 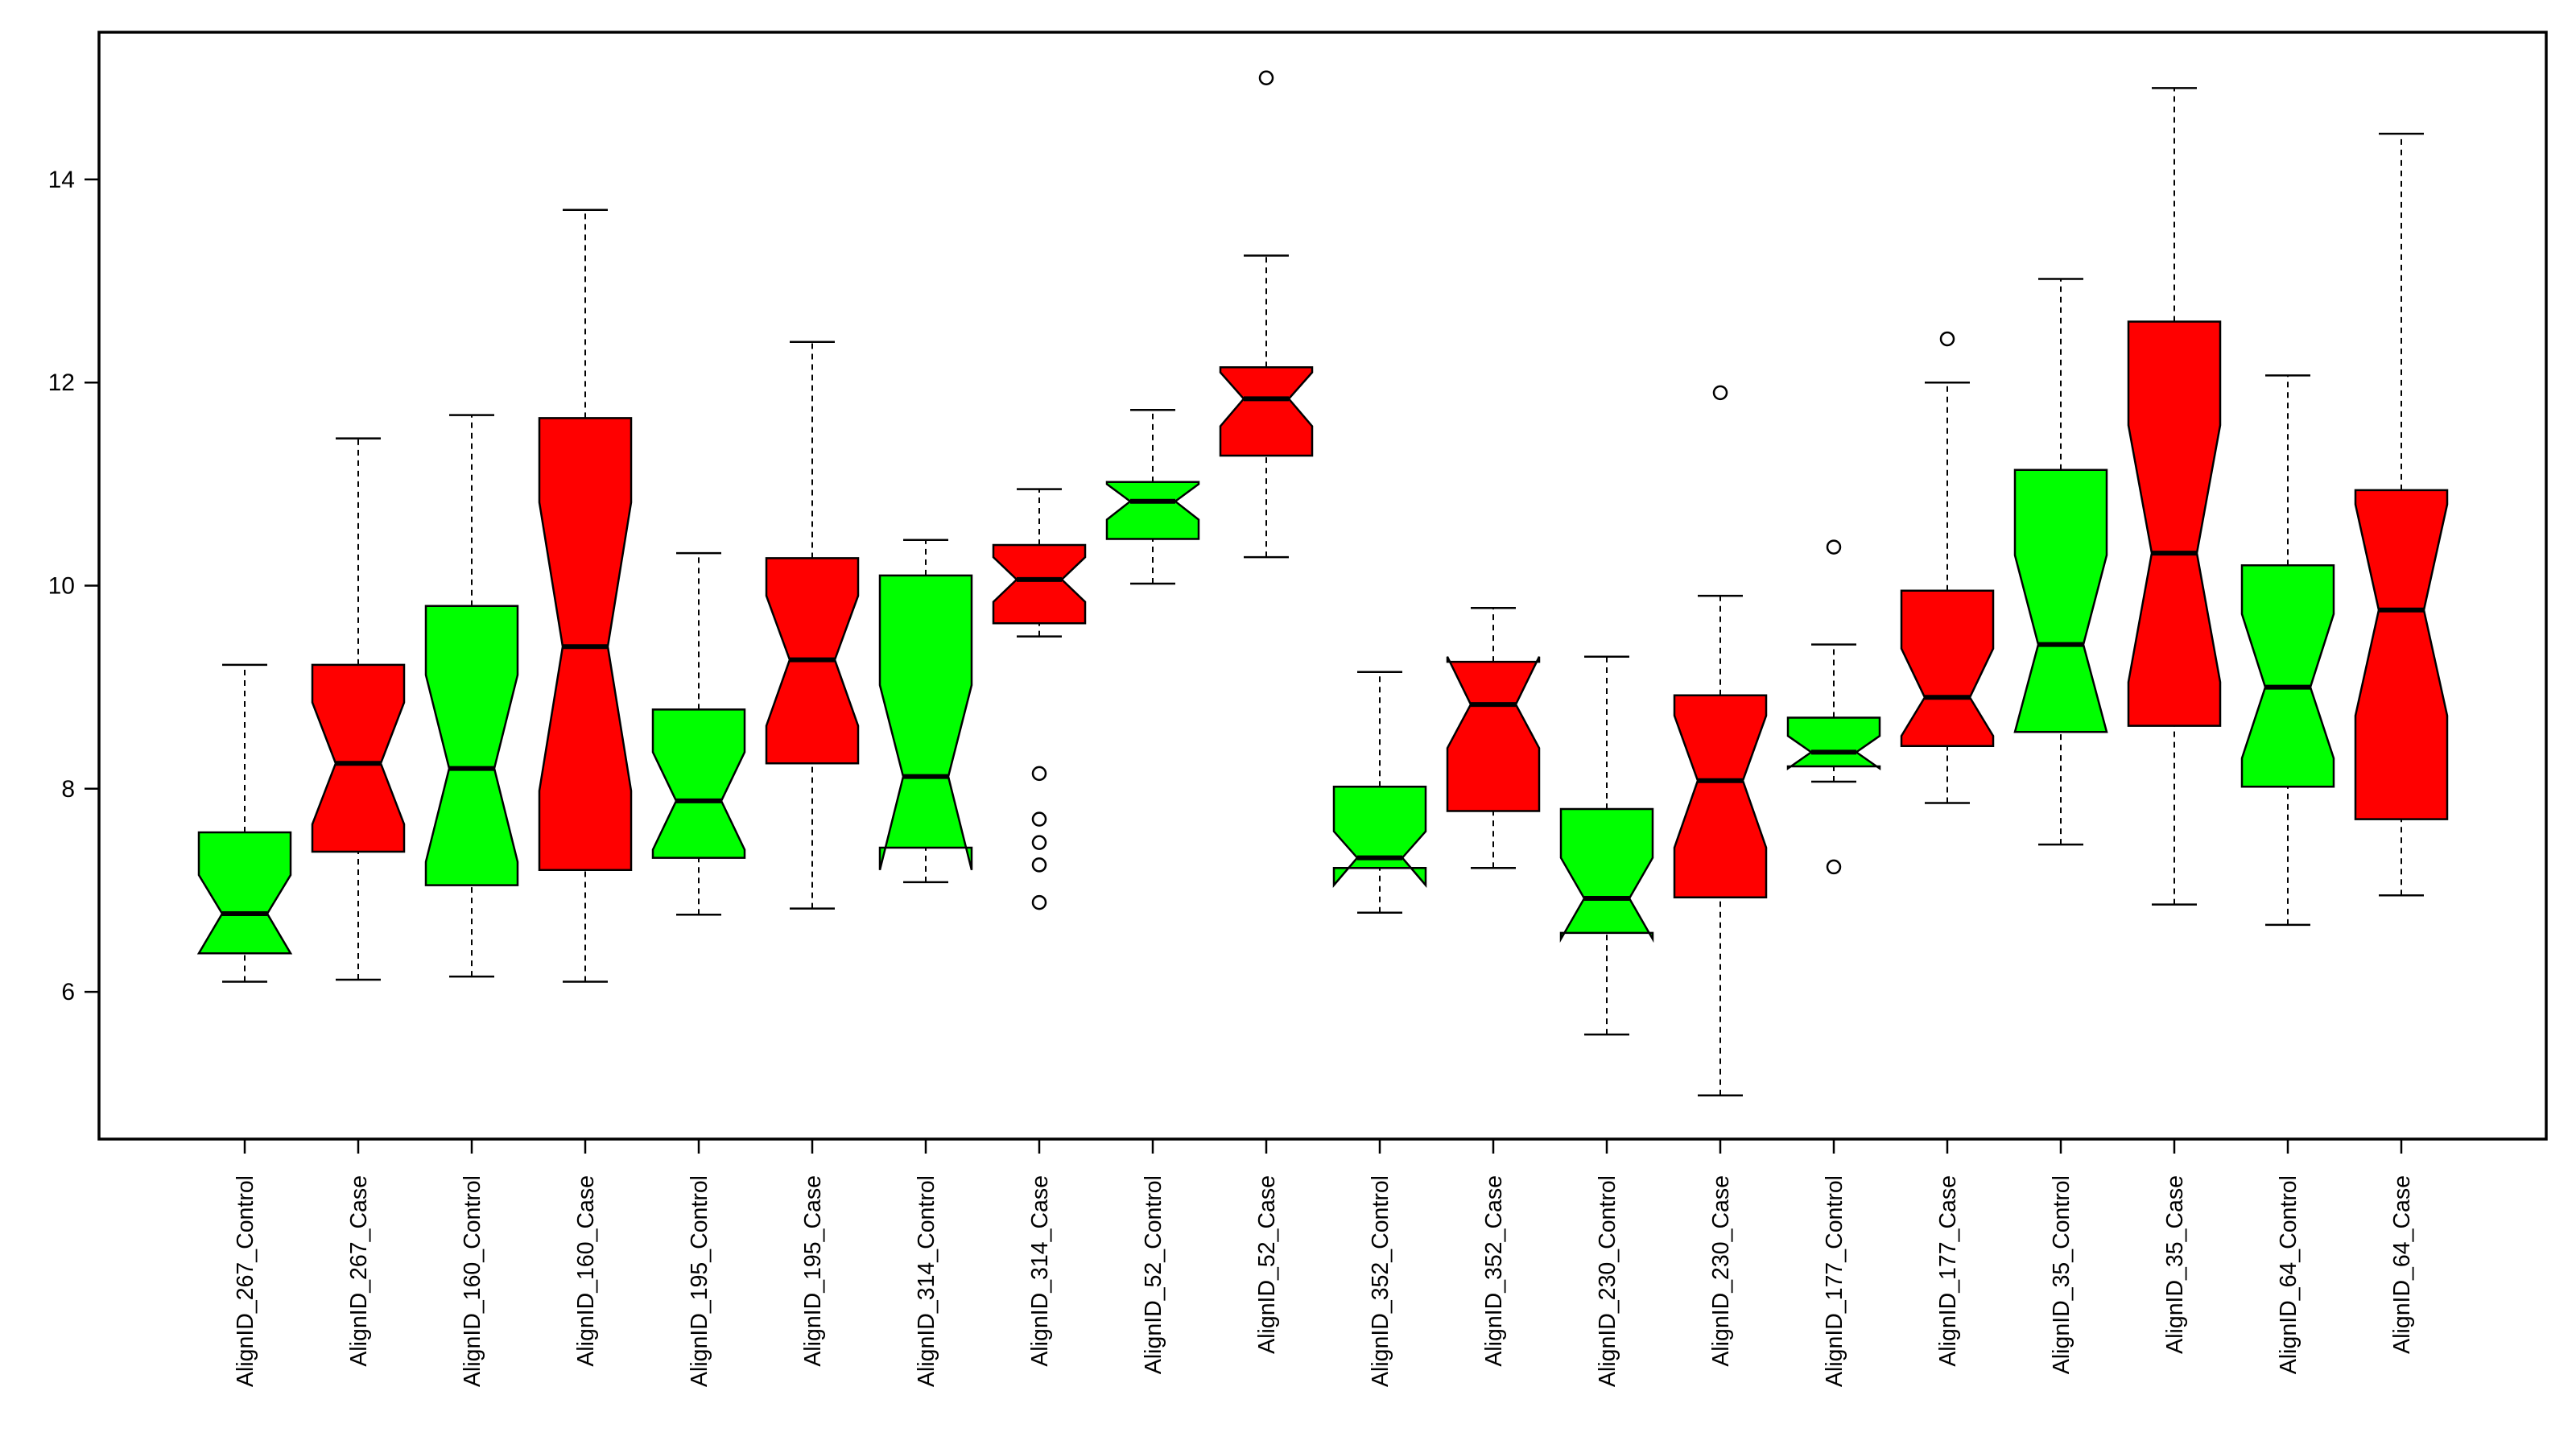 I want to click on box-AlignID_267_Control, so click(x=244, y=823).